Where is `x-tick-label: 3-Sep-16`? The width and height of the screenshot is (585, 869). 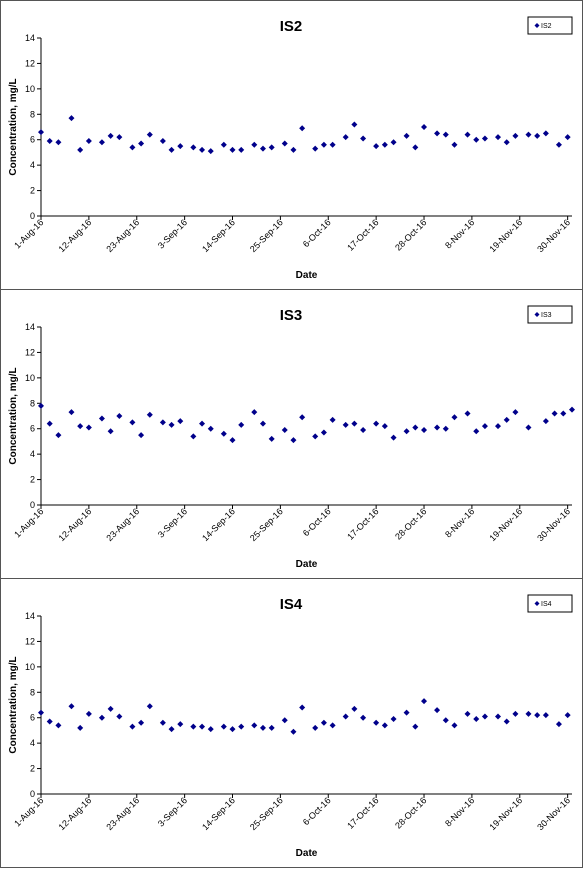
x-tick-label: 3-Sep-16 is located at coordinates (172, 522).